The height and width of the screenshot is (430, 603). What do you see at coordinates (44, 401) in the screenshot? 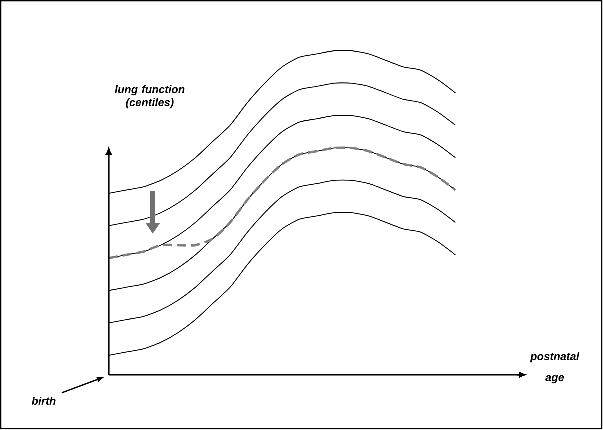
I see `text: birth` at bounding box center [44, 401].